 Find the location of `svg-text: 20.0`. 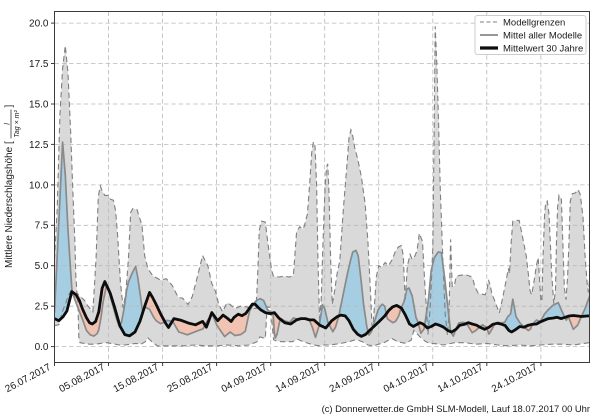

svg-text: 20.0 is located at coordinates (39, 24).